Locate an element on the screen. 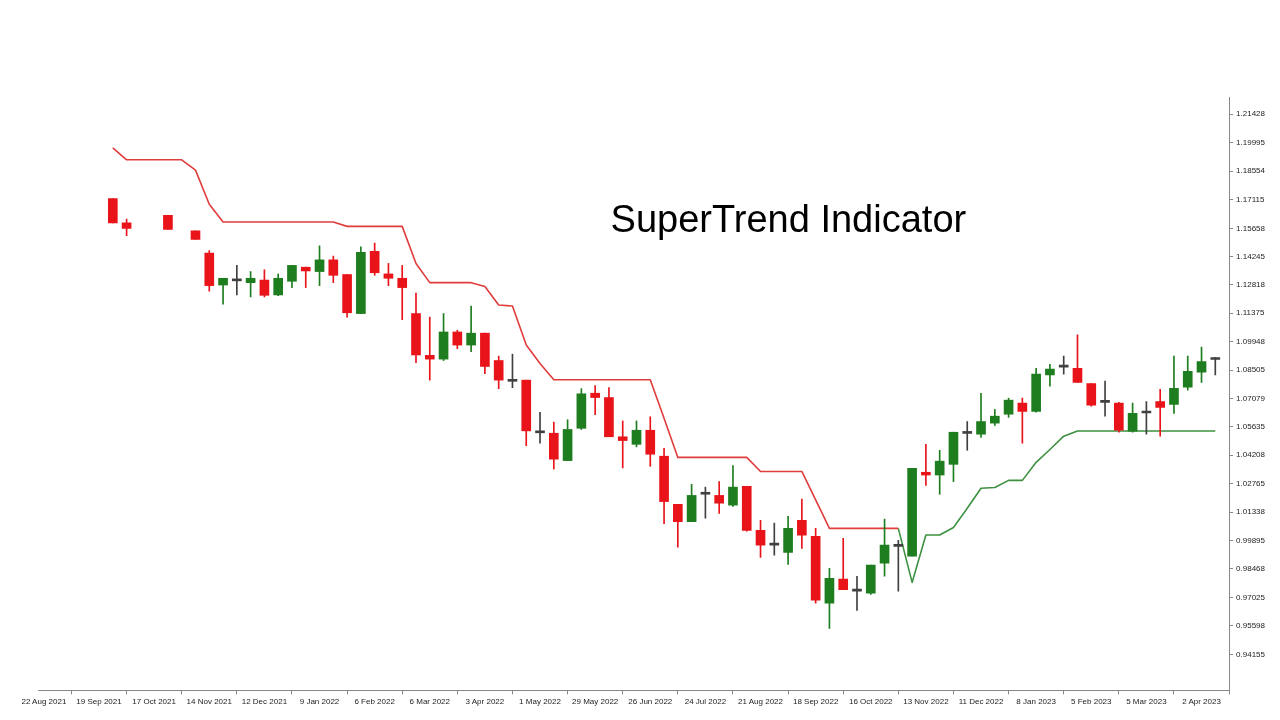  text: SuperTrend Indicator is located at coordinates (788, 219).